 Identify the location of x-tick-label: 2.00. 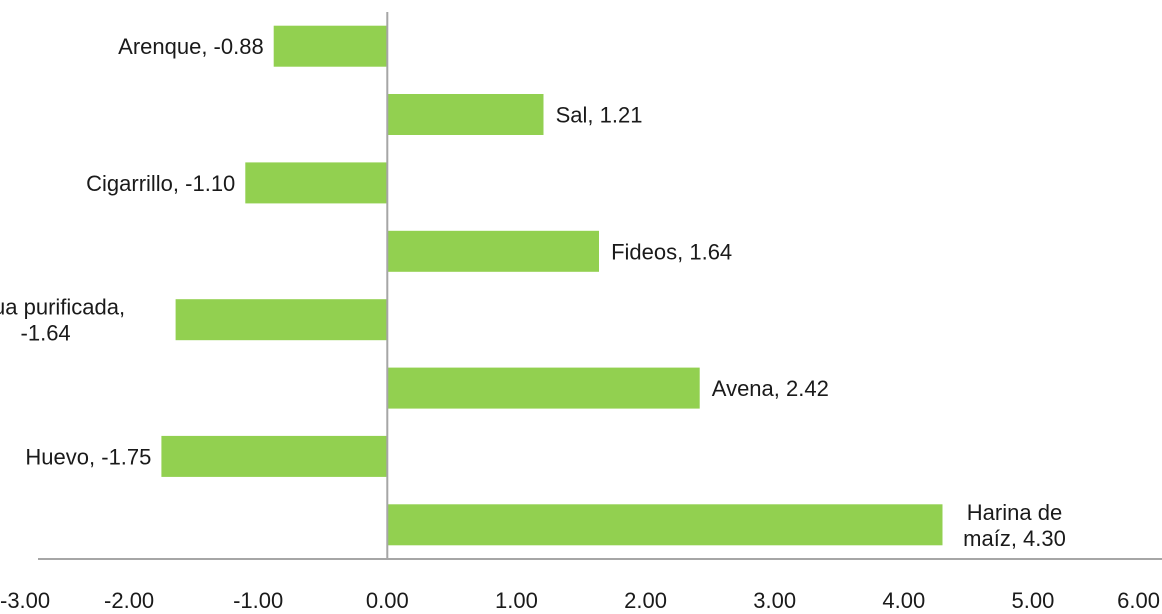
(645, 600).